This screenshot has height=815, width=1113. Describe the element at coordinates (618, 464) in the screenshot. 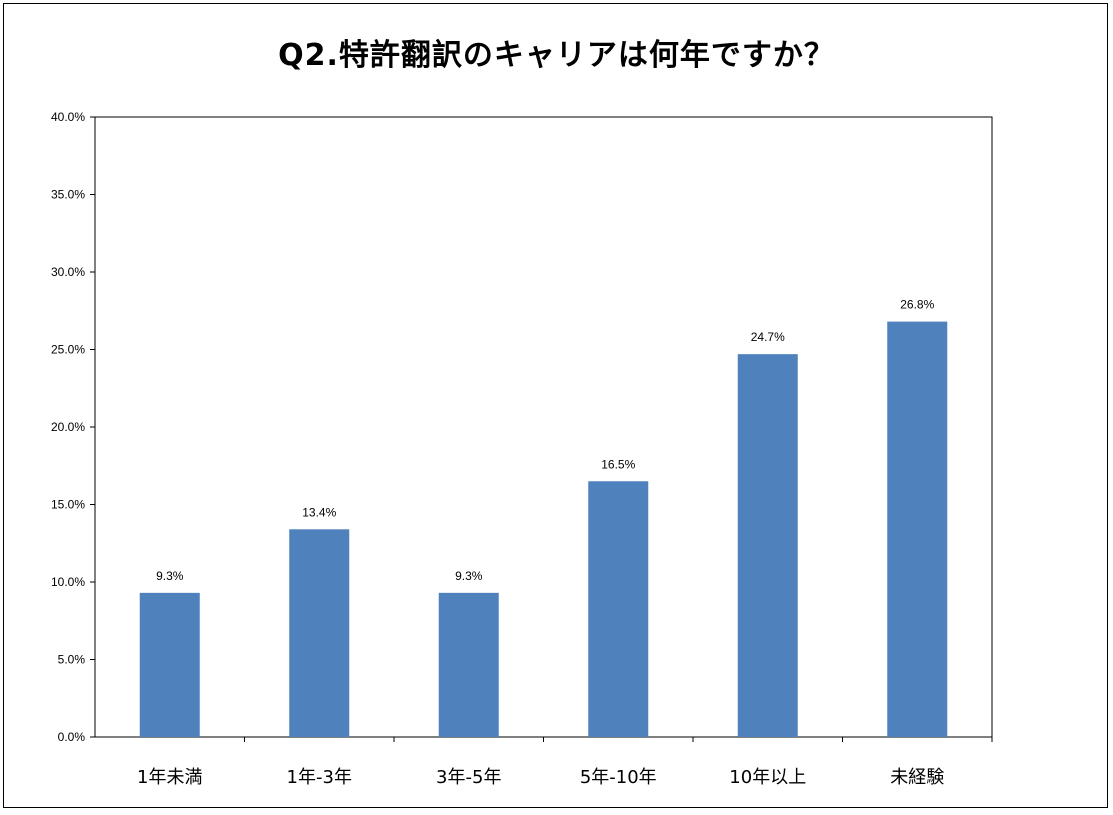

I see `data-label: 16.5%` at that location.